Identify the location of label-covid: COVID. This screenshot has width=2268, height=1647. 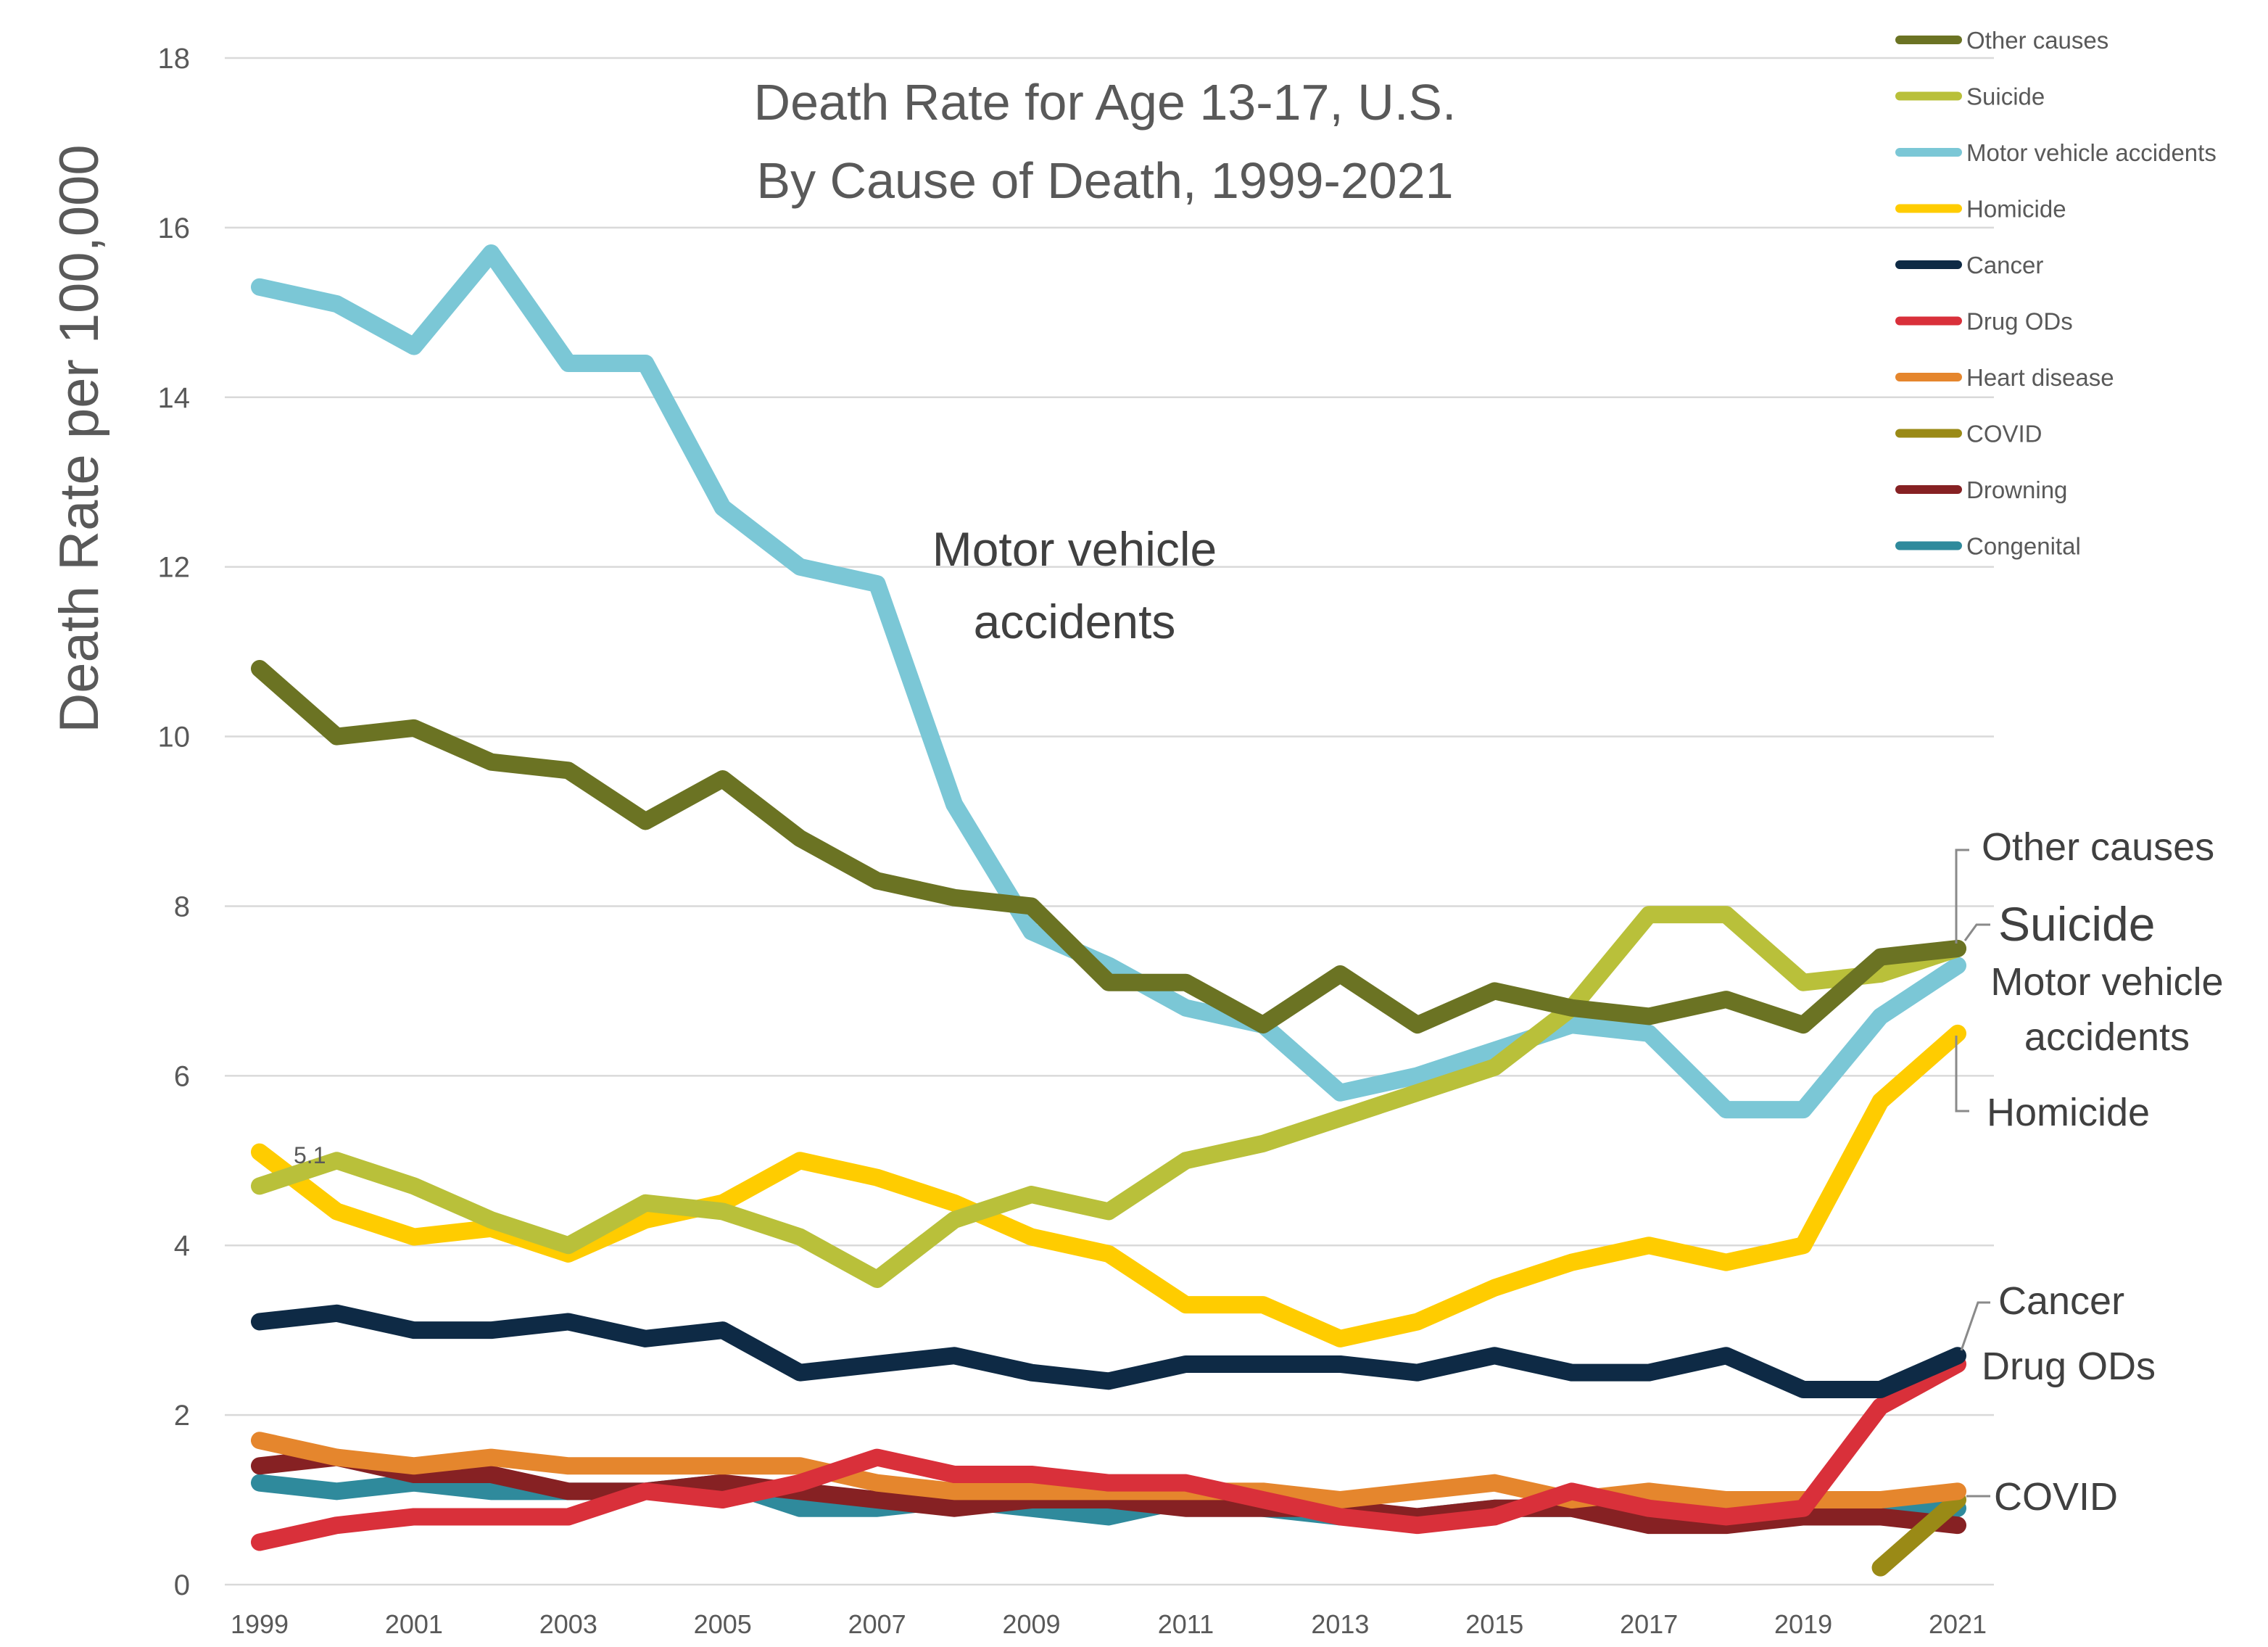
(2056, 1497).